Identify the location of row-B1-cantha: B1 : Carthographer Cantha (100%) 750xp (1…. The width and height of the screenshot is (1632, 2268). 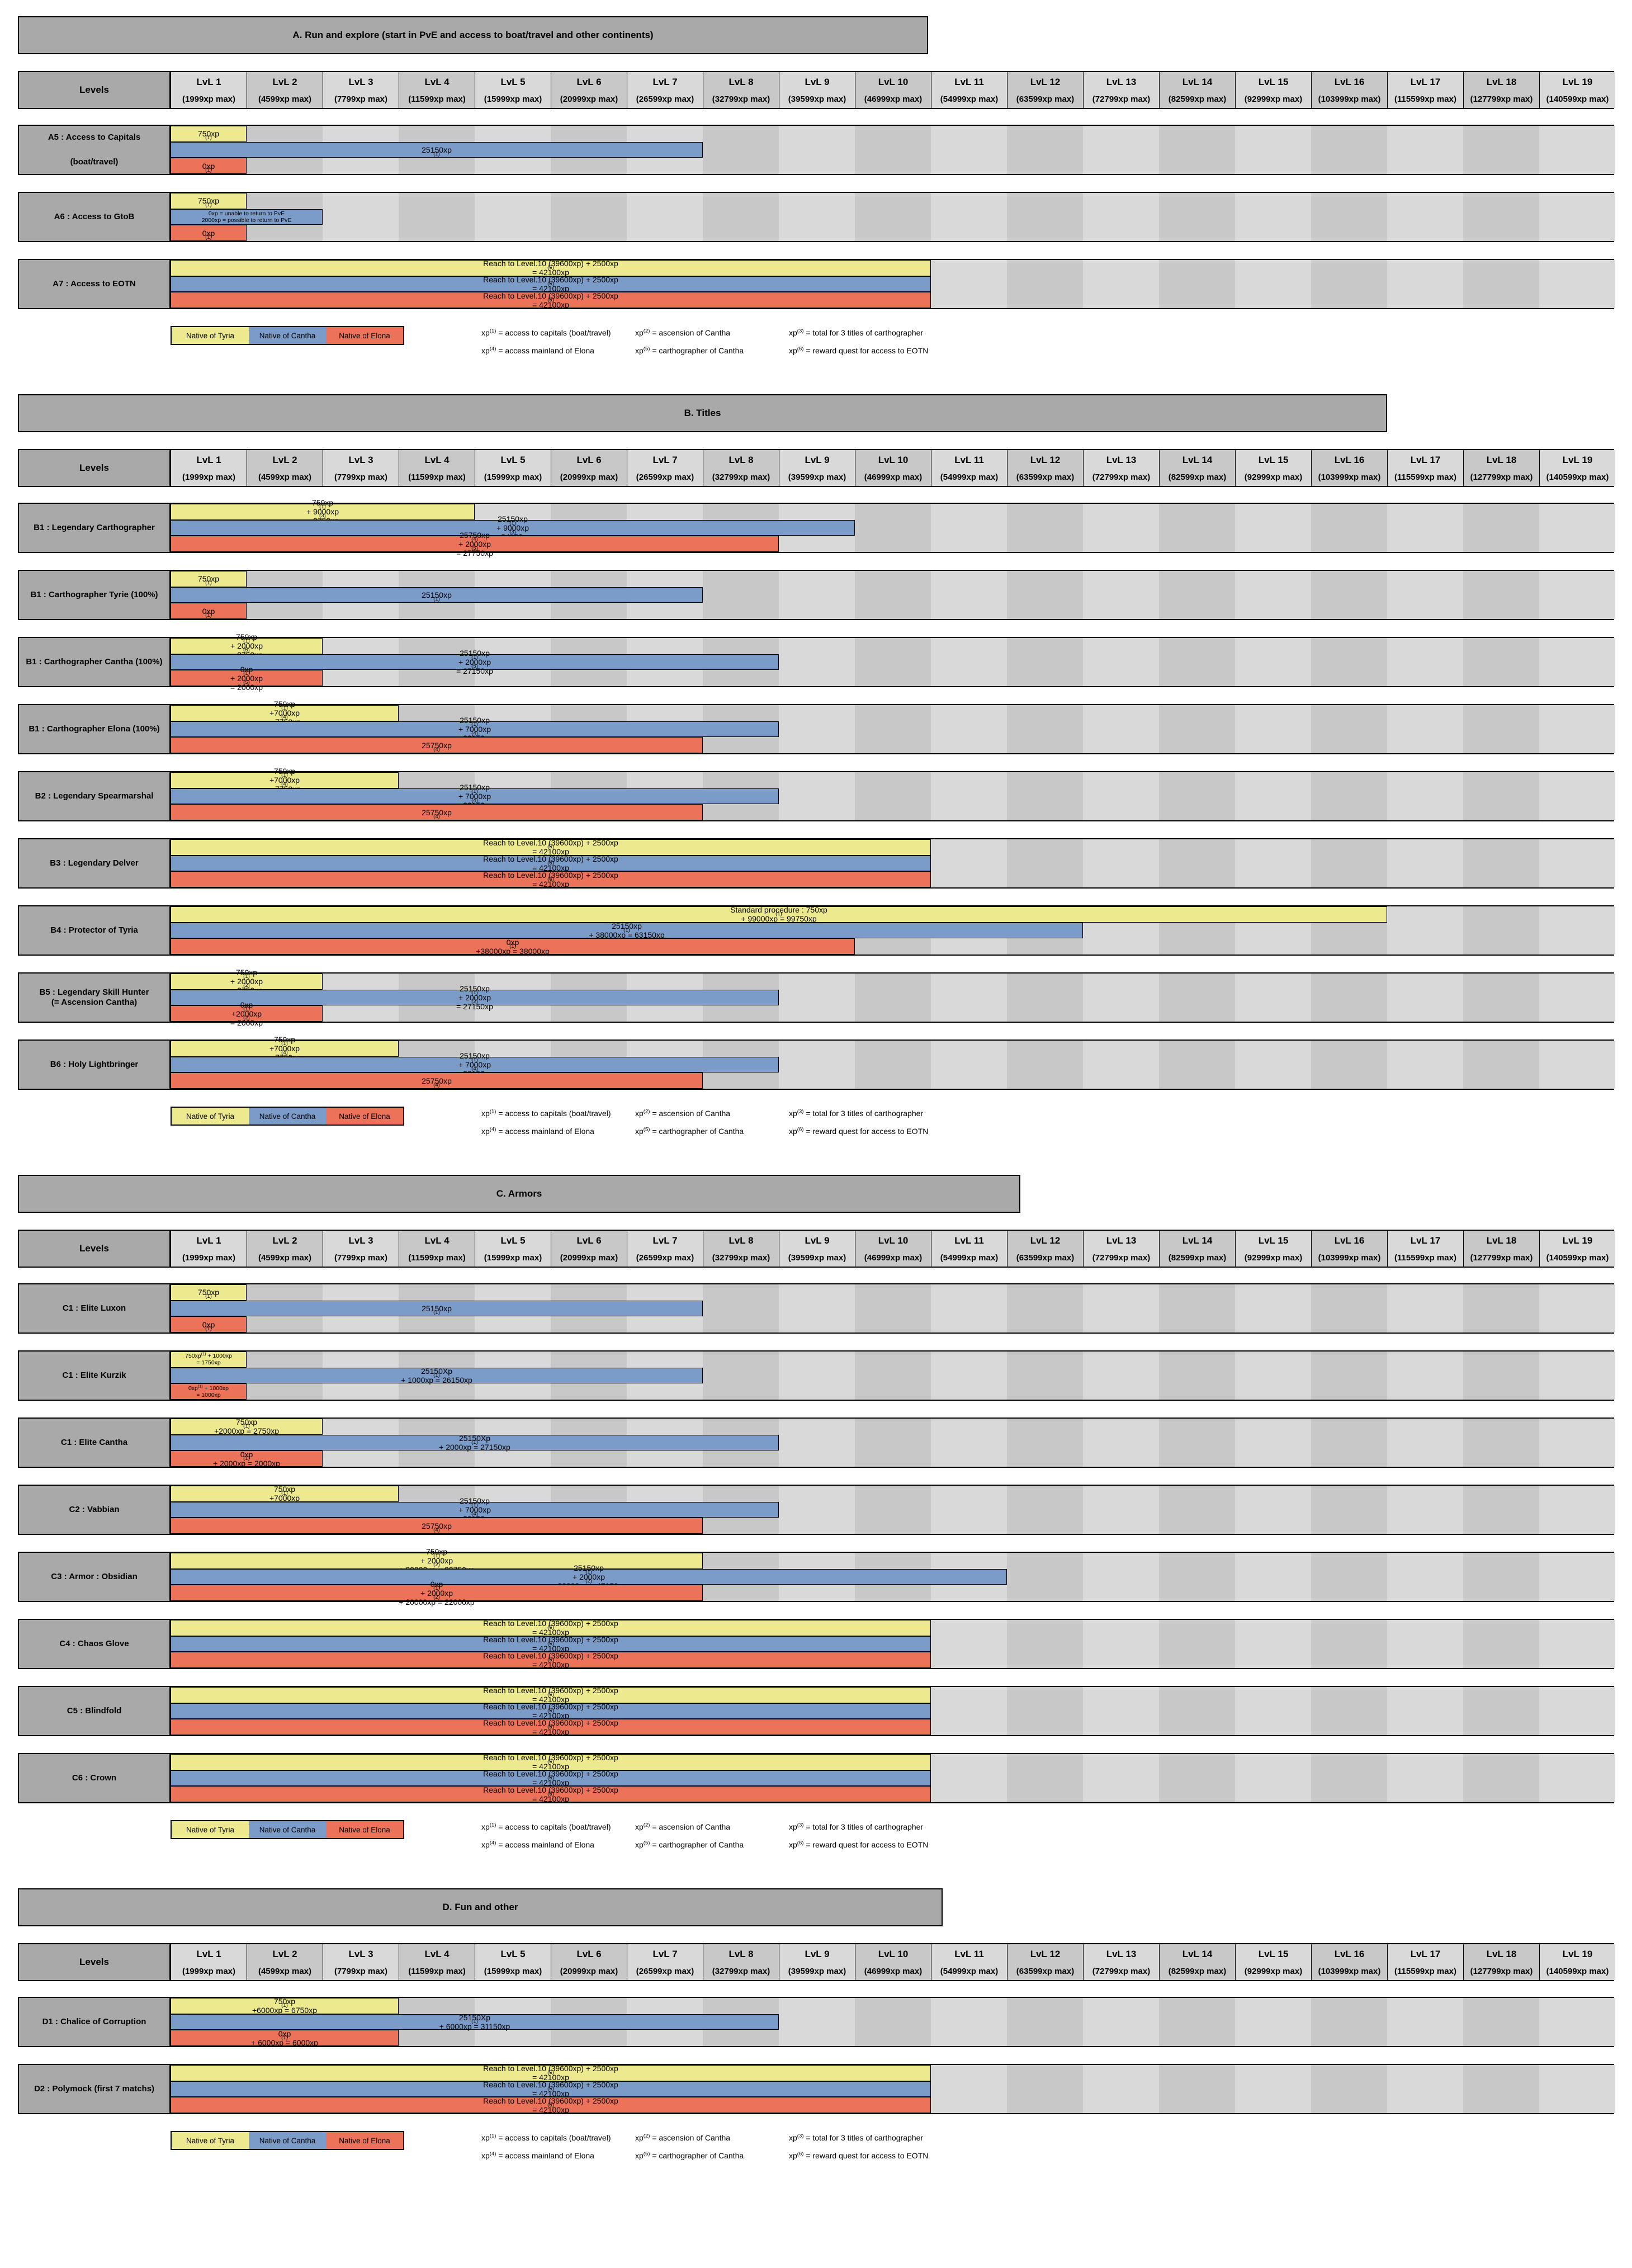
(816, 662).